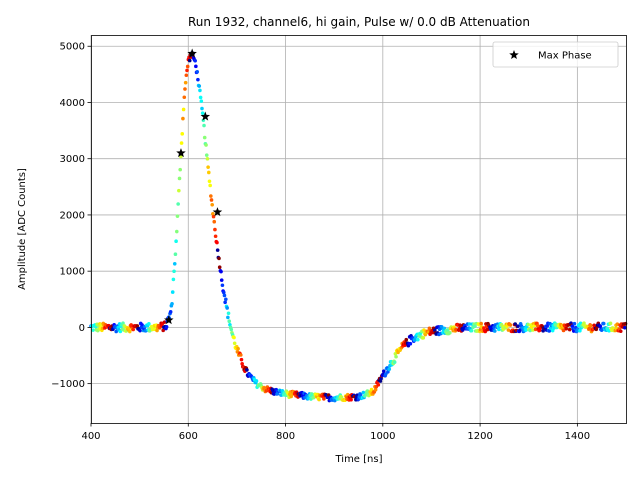  I want to click on y-tick-label: 2000, so click(72, 215).